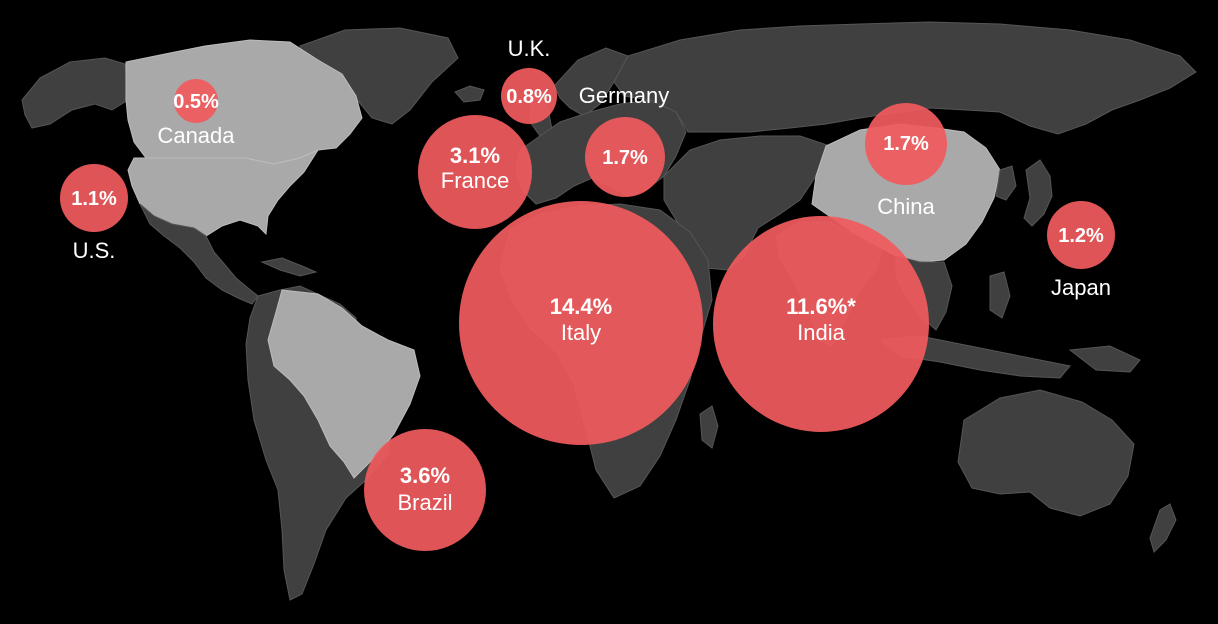  Describe the element at coordinates (1038, 193) in the screenshot. I see `land-japan` at that location.